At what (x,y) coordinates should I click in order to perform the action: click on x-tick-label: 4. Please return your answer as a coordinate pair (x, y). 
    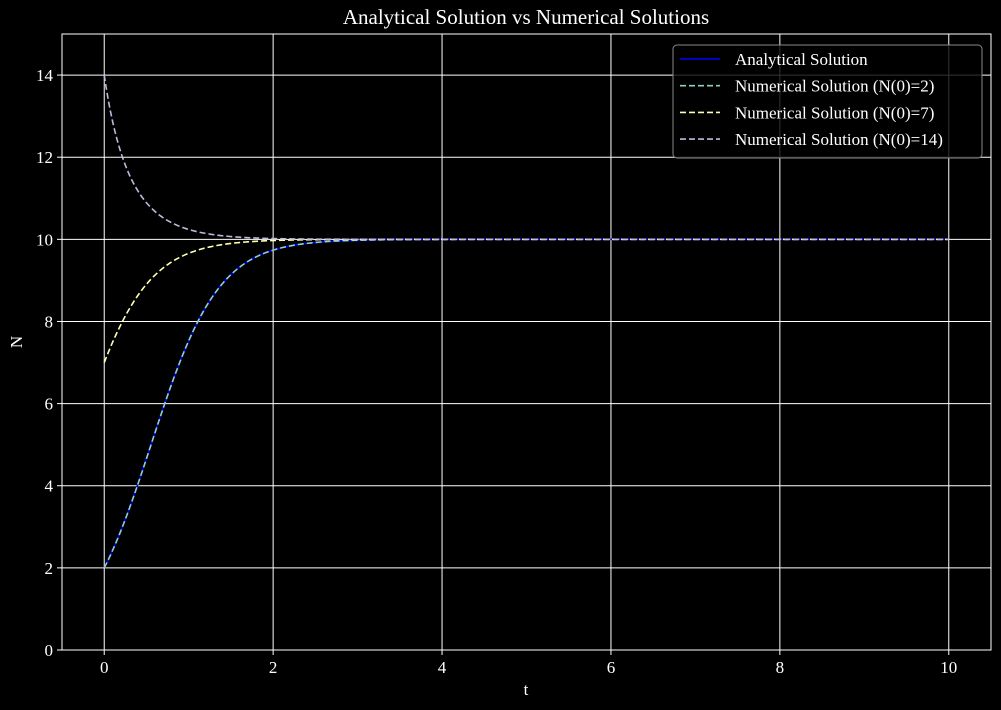
    Looking at the image, I should click on (442, 667).